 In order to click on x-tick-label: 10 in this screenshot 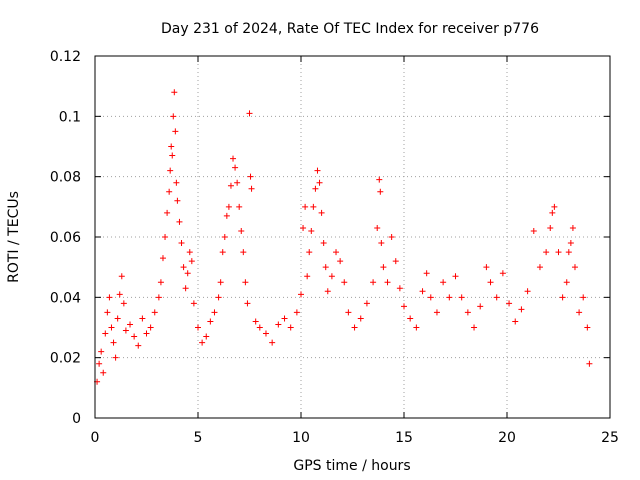, I will do `click(301, 438)`.